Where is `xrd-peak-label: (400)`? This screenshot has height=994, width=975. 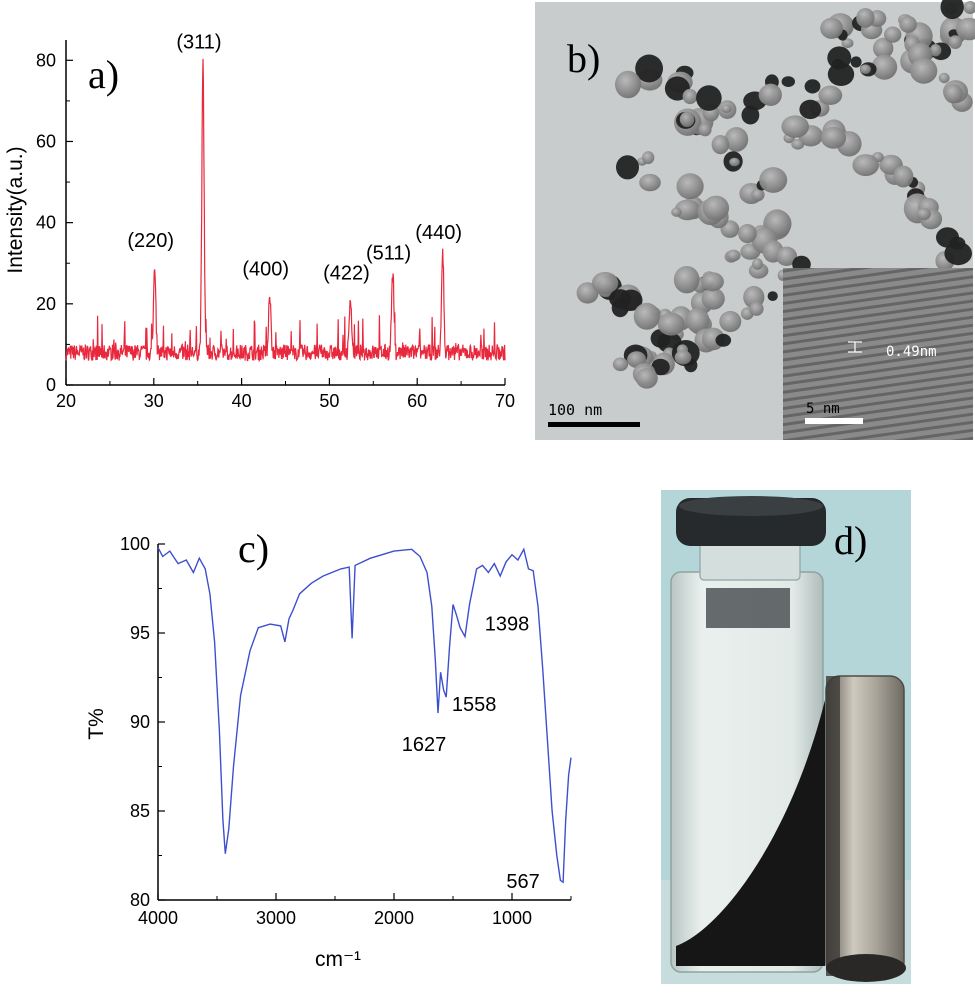 xrd-peak-label: (400) is located at coordinates (265, 270).